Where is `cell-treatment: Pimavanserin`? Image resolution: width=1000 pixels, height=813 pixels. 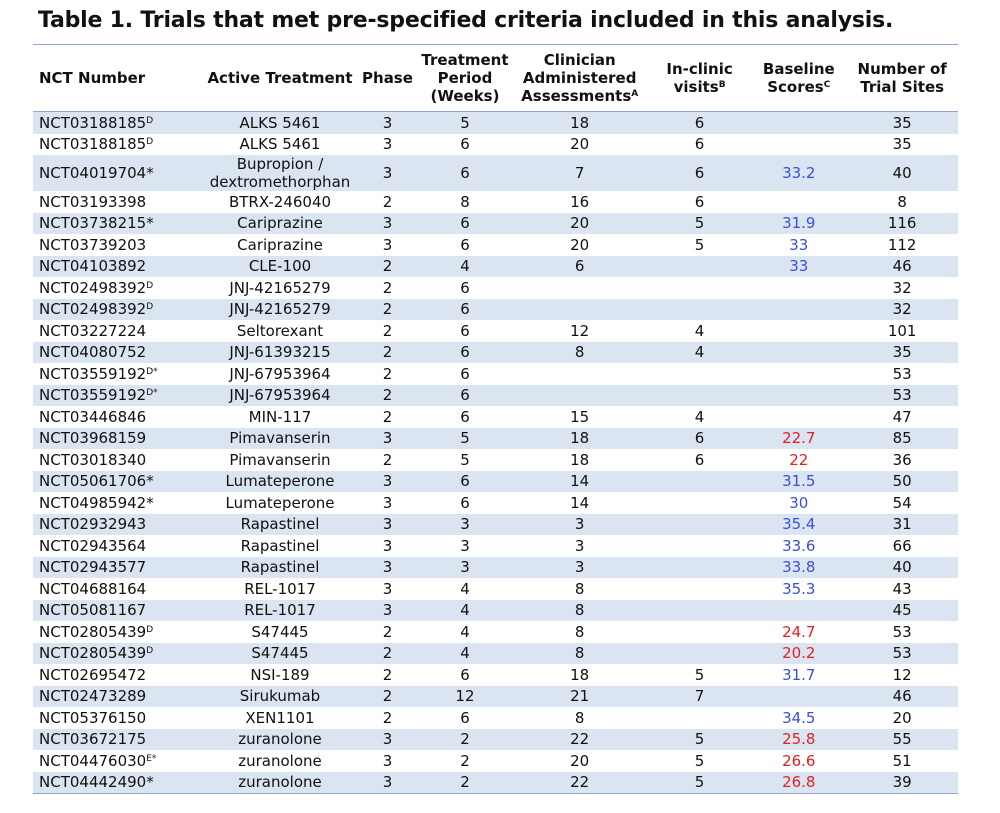
cell-treatment: Pimavanserin is located at coordinates (280, 460).